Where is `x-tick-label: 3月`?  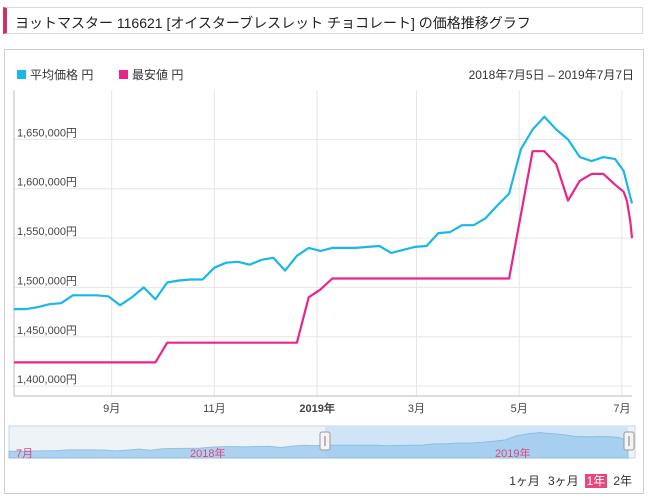 x-tick-label: 3月 is located at coordinates (416, 409).